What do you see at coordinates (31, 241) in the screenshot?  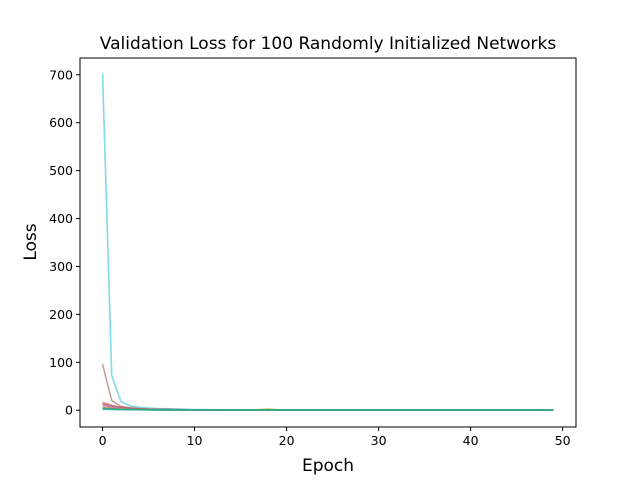 I see `y-axis-label: Loss` at bounding box center [31, 241].